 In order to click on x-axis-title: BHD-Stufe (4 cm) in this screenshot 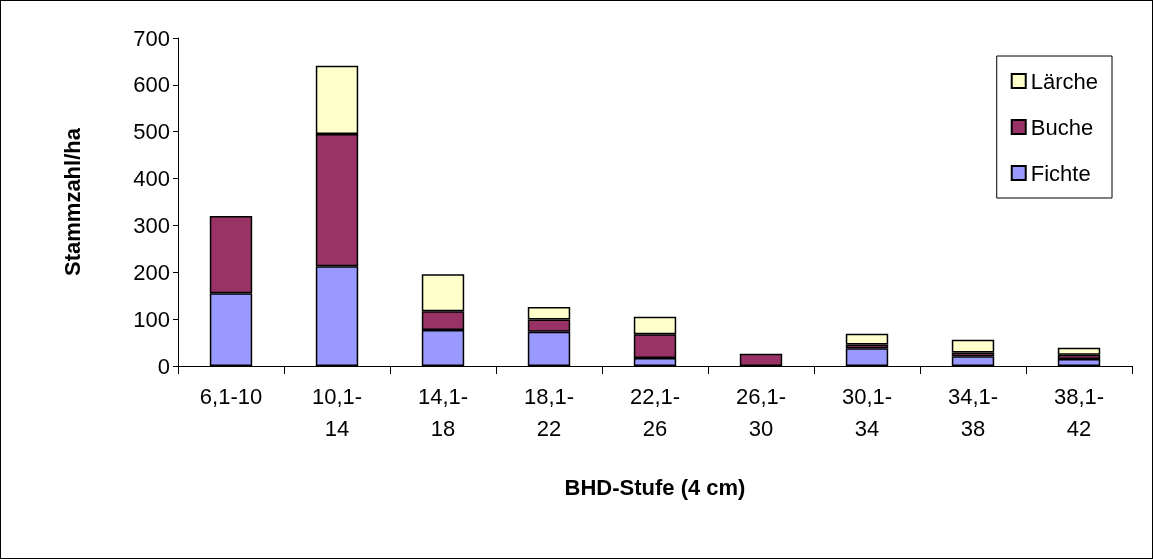, I will do `click(655, 487)`.